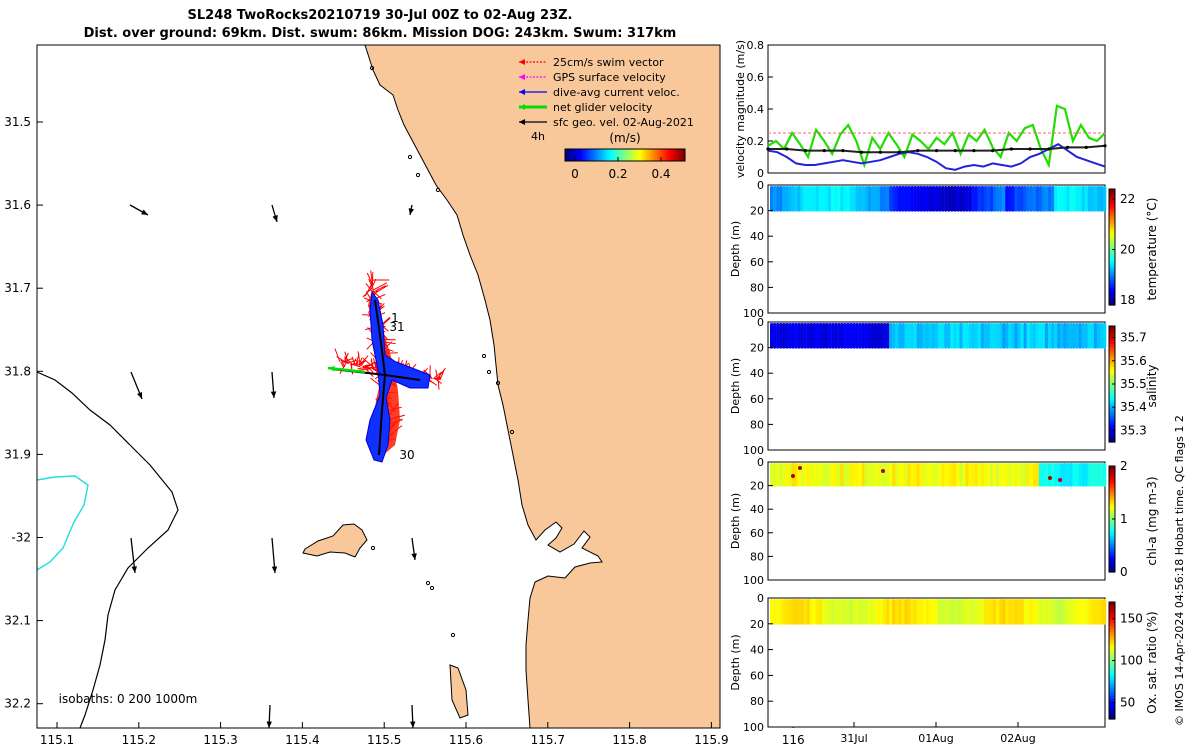 This screenshot has height=750, width=1200. What do you see at coordinates (753, 727) in the screenshot?
I see `section-ytick-label: 100` at bounding box center [753, 727].